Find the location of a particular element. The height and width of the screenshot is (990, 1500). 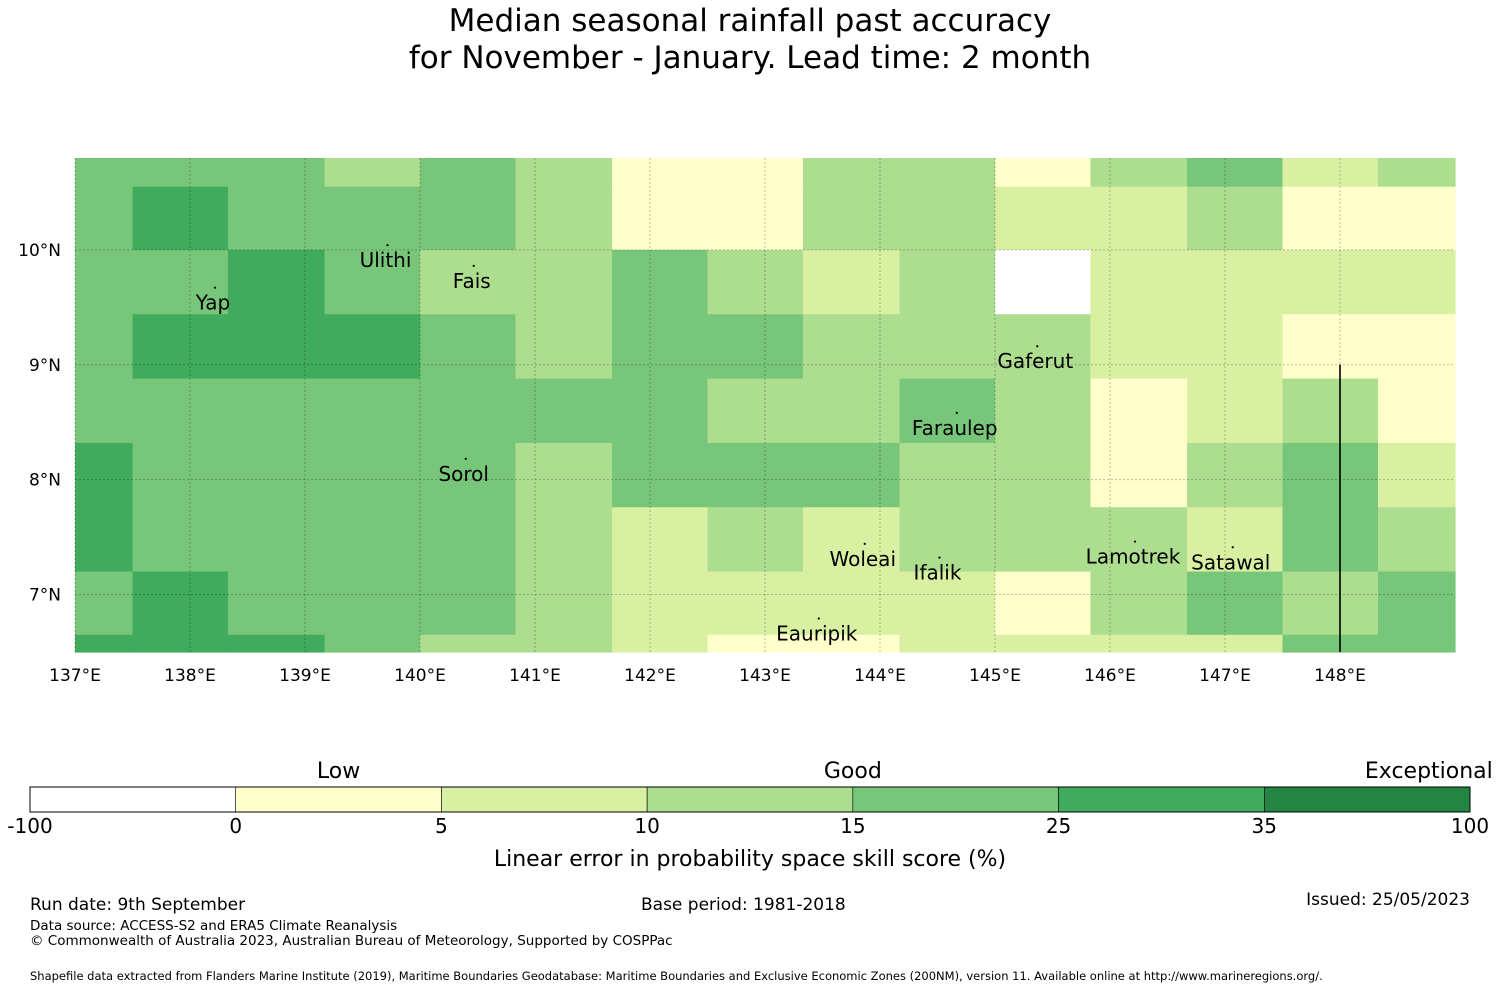

x-tick-label: 139°E is located at coordinates (305, 676).